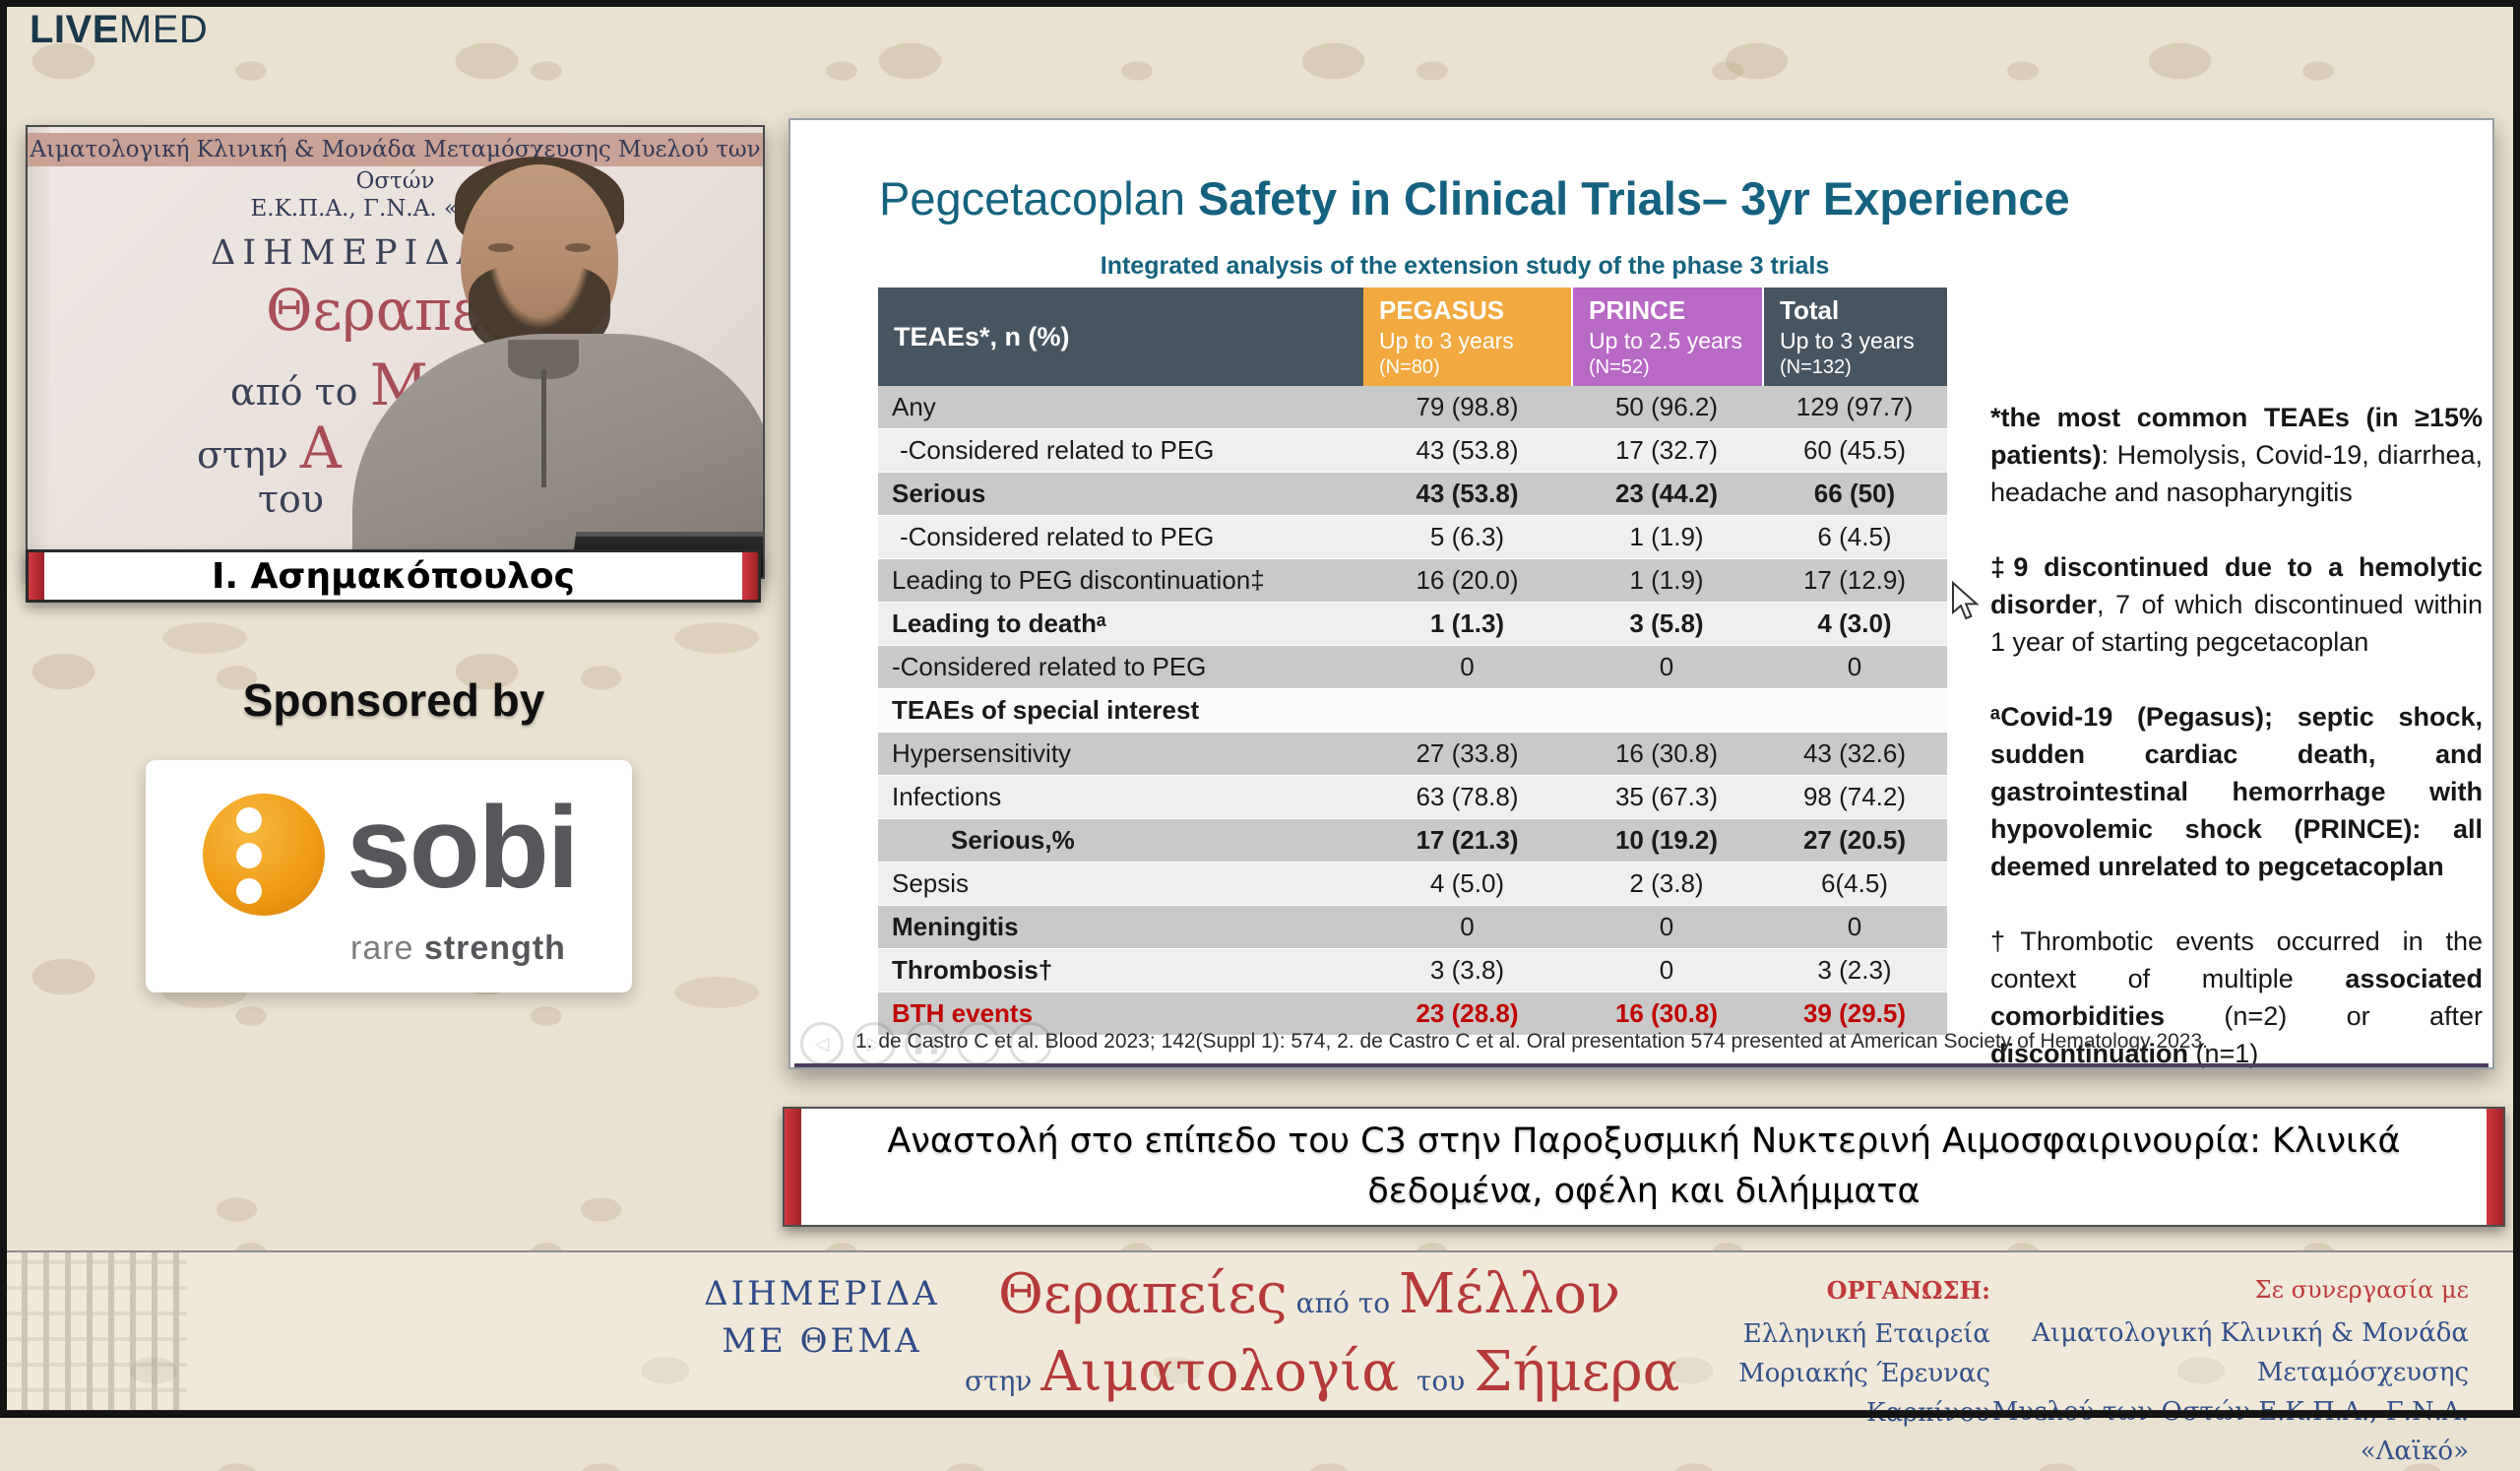 The height and width of the screenshot is (1471, 2520). I want to click on organizer-heading: ΟΡΓΑΝΩΣΗ:, so click(1908, 1290).